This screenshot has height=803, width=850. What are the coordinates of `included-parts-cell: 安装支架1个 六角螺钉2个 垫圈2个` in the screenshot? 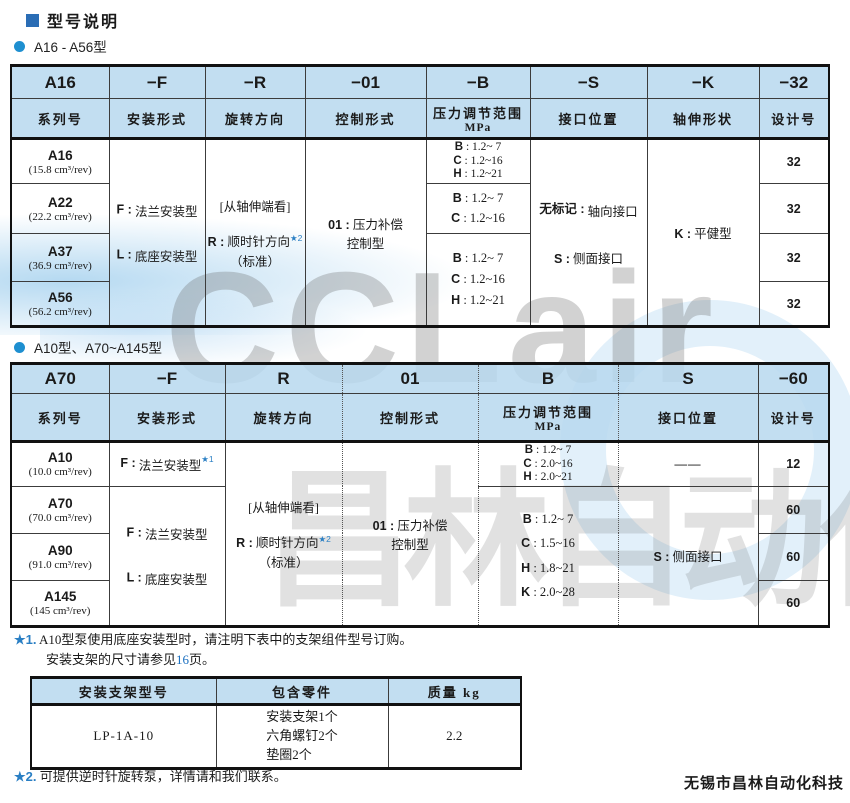 It's located at (302, 736).